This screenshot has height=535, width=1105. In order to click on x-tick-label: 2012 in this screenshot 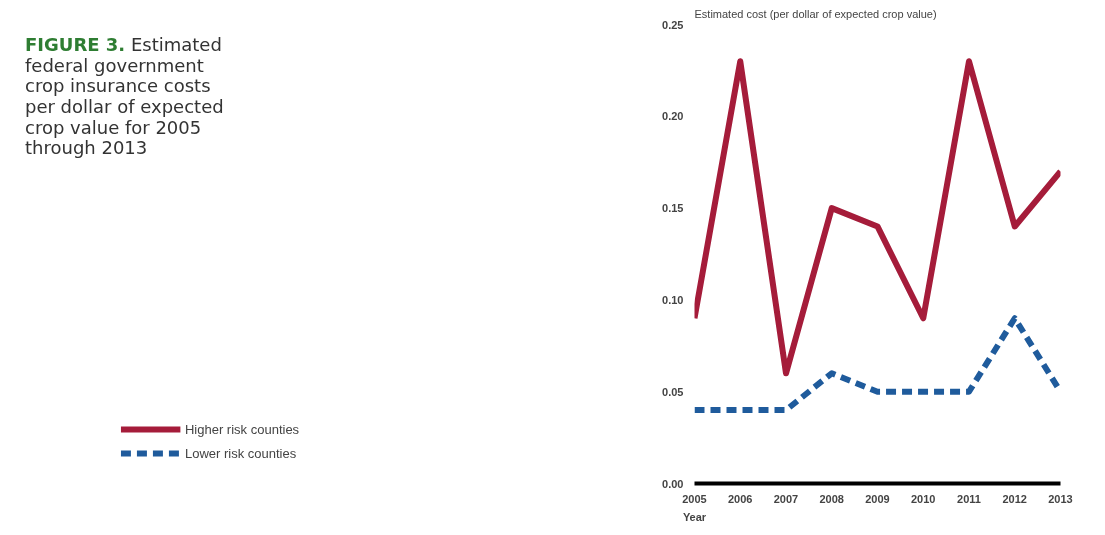, I will do `click(1014, 498)`.